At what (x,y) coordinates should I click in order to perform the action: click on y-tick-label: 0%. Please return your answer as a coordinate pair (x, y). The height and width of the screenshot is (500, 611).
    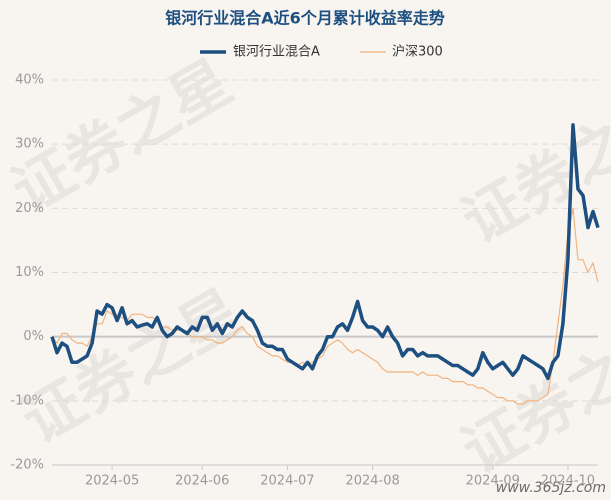
    Looking at the image, I should click on (33, 336).